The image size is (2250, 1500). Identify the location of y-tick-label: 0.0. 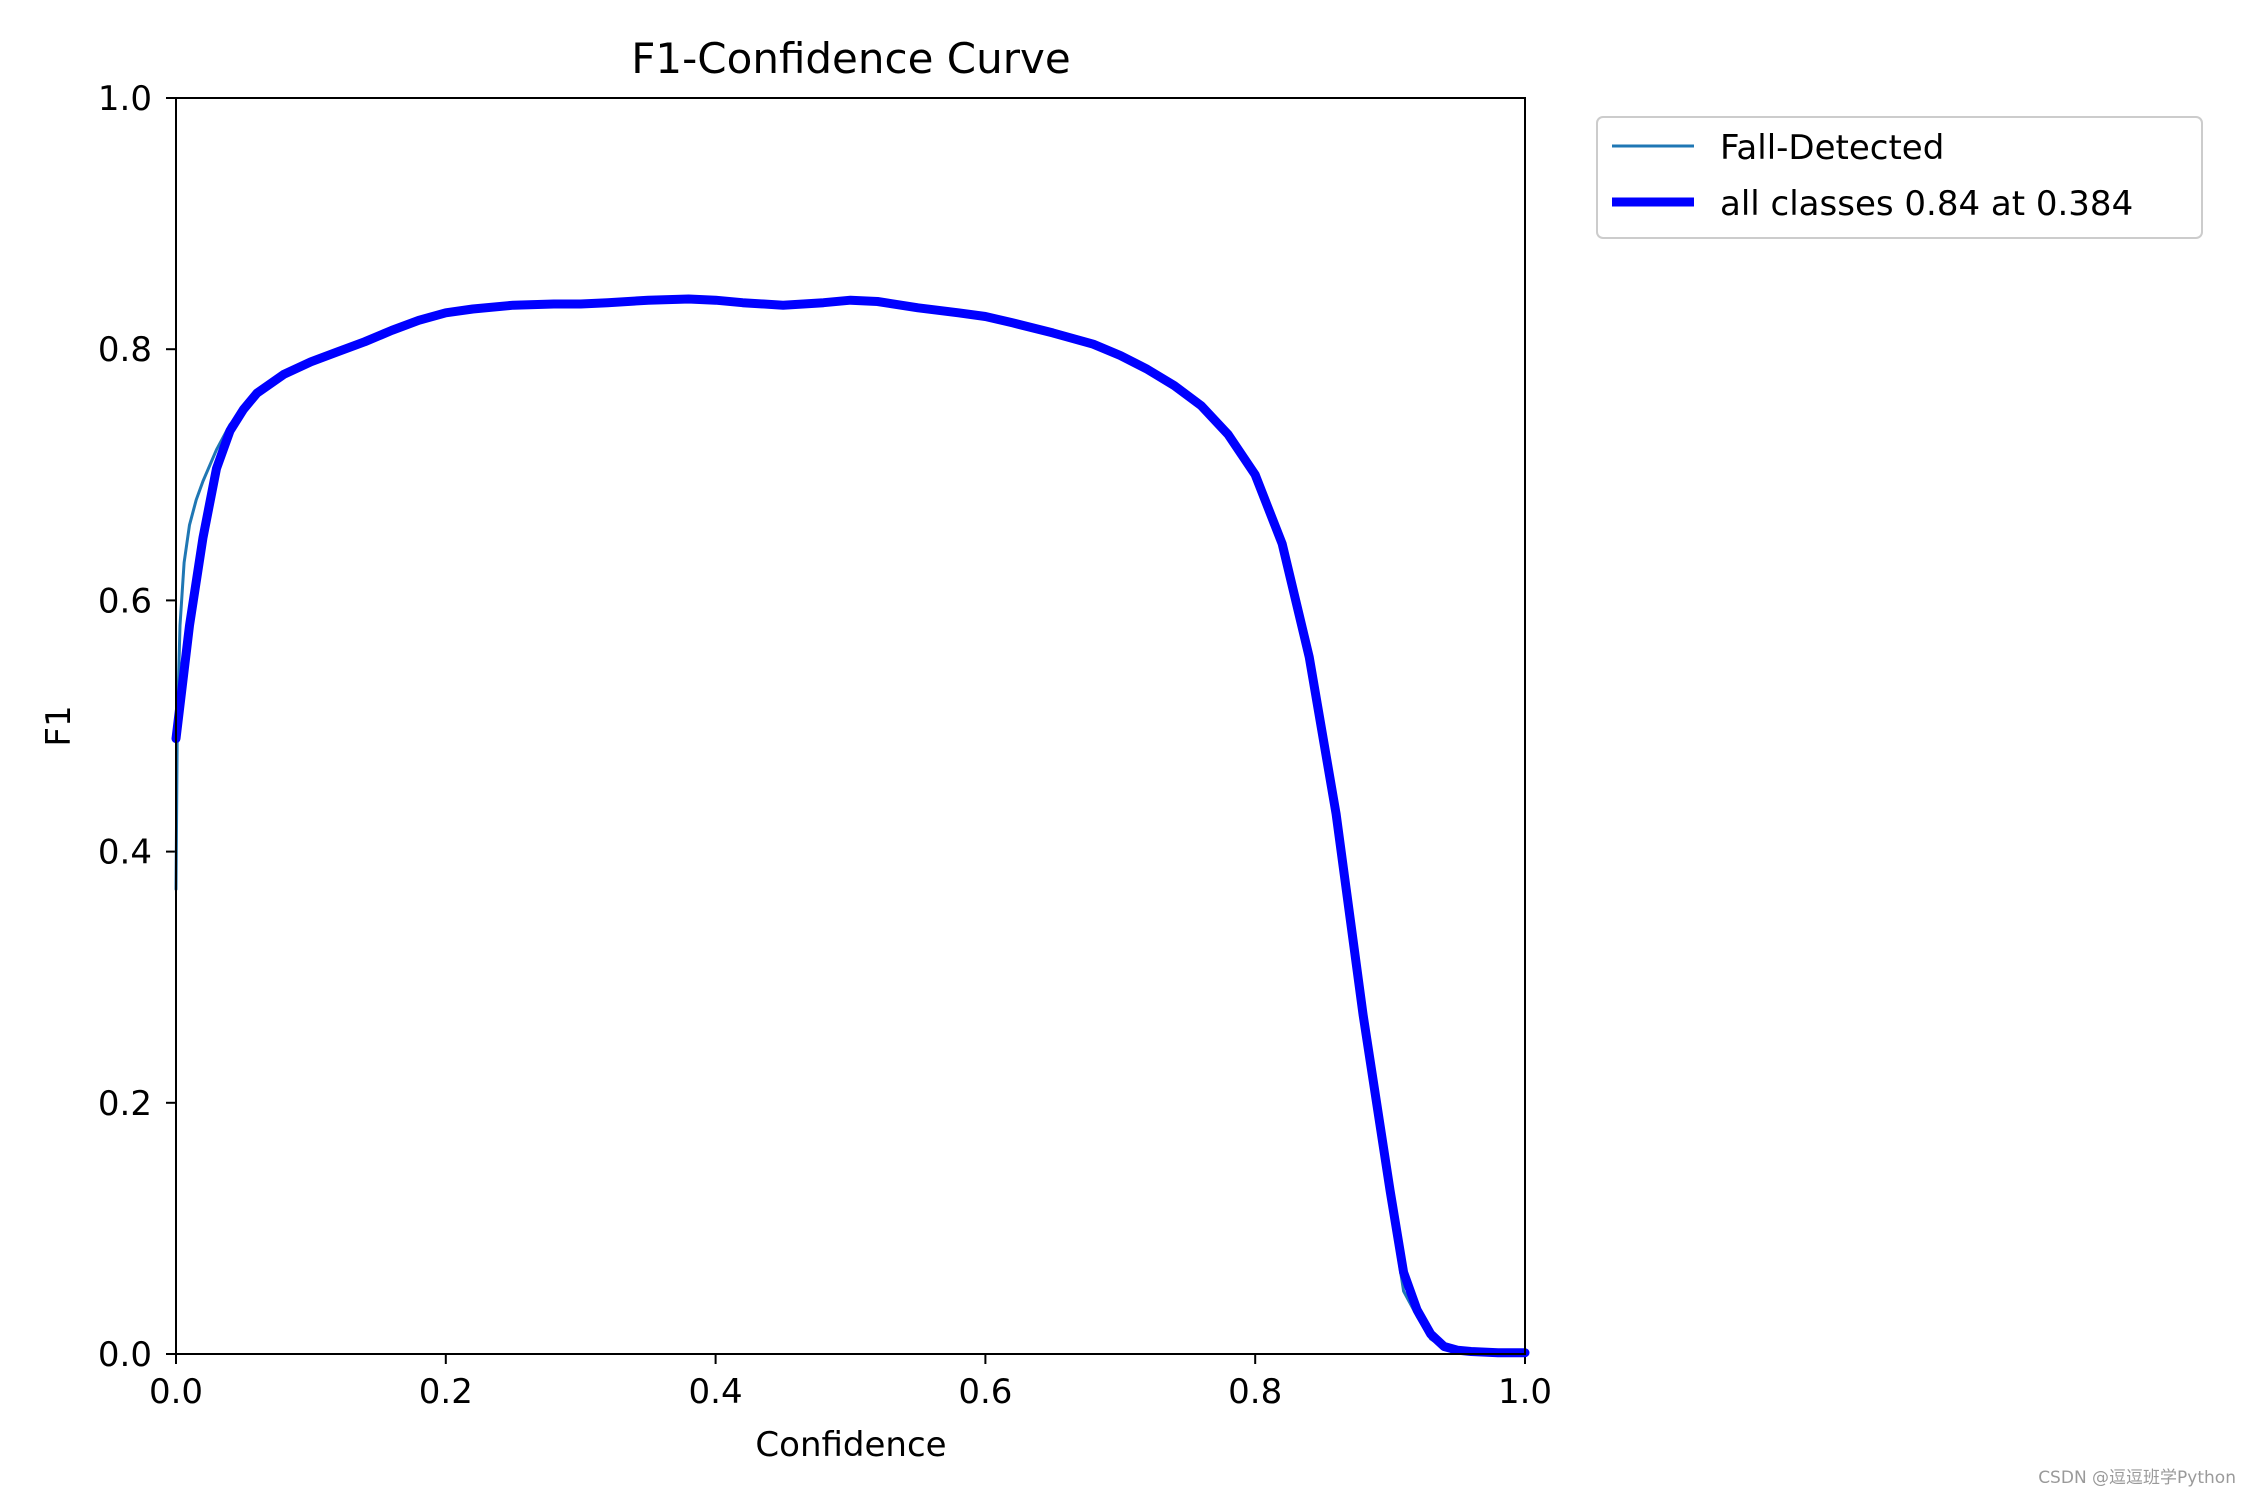
(125, 1355).